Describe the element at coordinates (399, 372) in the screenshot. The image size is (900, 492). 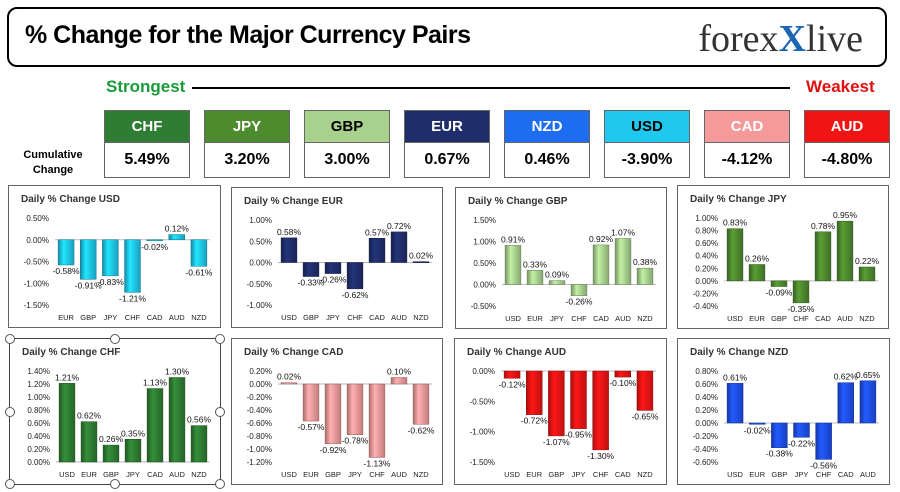
I see `data-label: 0.10%` at that location.